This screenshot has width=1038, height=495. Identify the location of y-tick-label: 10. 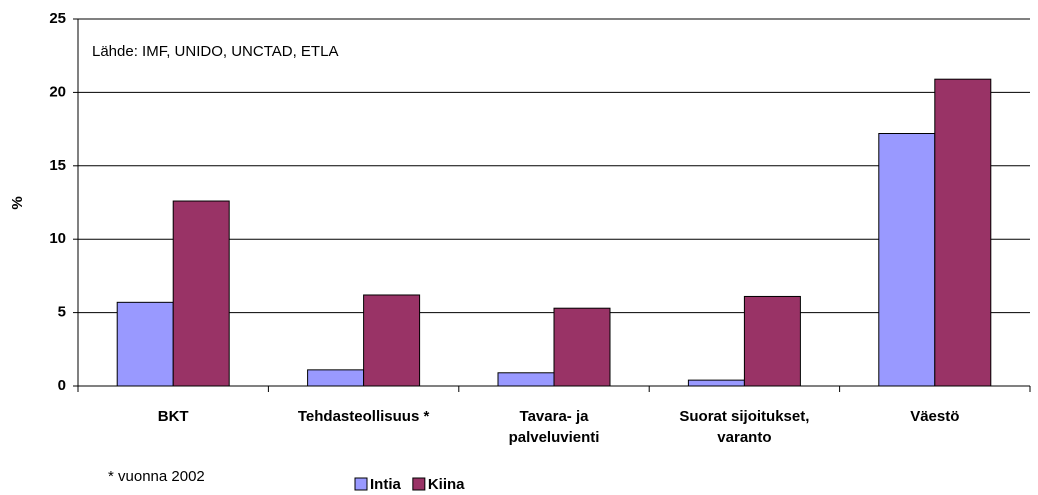
(57, 238).